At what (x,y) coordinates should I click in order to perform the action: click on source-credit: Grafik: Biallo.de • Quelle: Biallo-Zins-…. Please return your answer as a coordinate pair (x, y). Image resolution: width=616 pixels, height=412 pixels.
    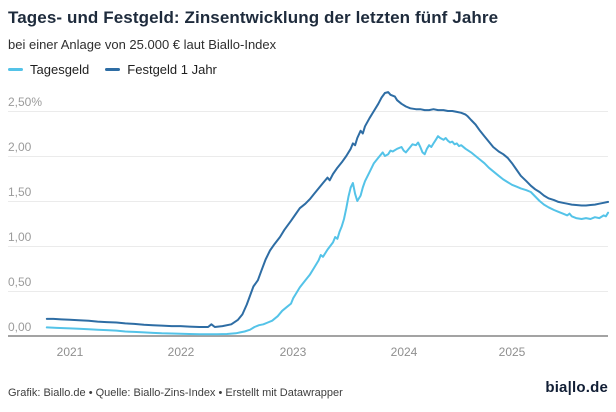
    Looking at the image, I should click on (175, 393).